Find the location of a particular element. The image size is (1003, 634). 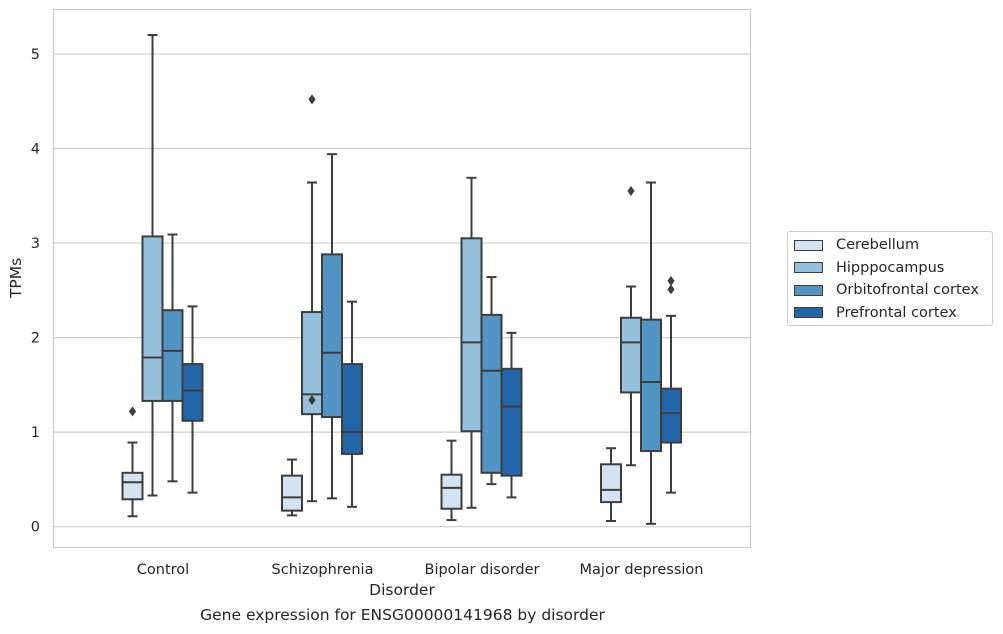

box-hipppocampus-bipolar-disorder is located at coordinates (471, 342).